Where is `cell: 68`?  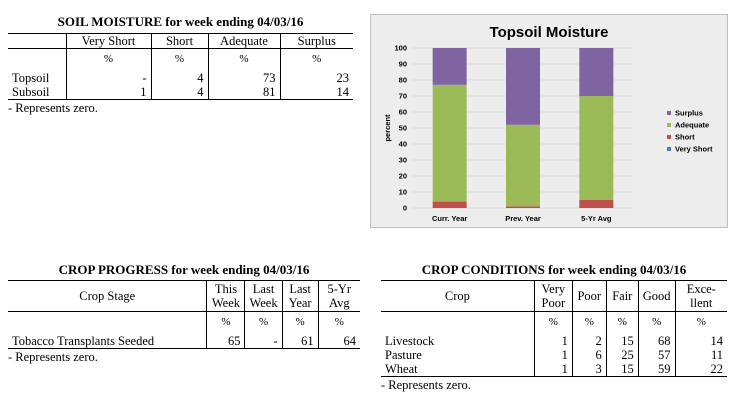 cell: 68 is located at coordinates (657, 341).